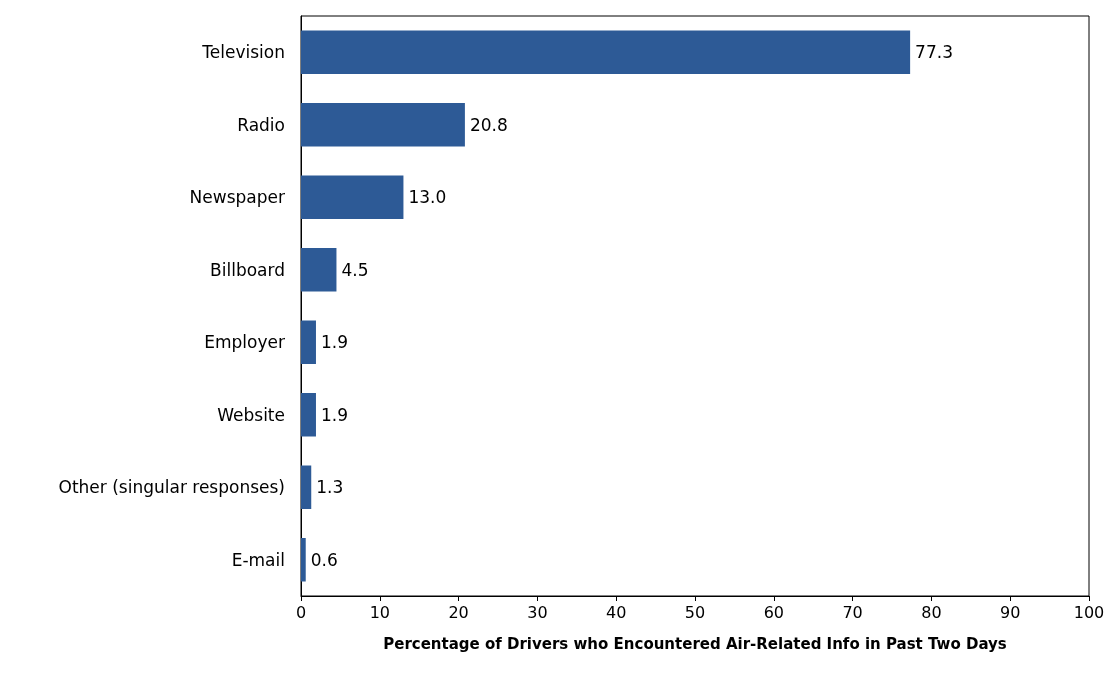 This screenshot has height=680, width=1116. What do you see at coordinates (1089, 612) in the screenshot?
I see `x-tick-label: 100` at bounding box center [1089, 612].